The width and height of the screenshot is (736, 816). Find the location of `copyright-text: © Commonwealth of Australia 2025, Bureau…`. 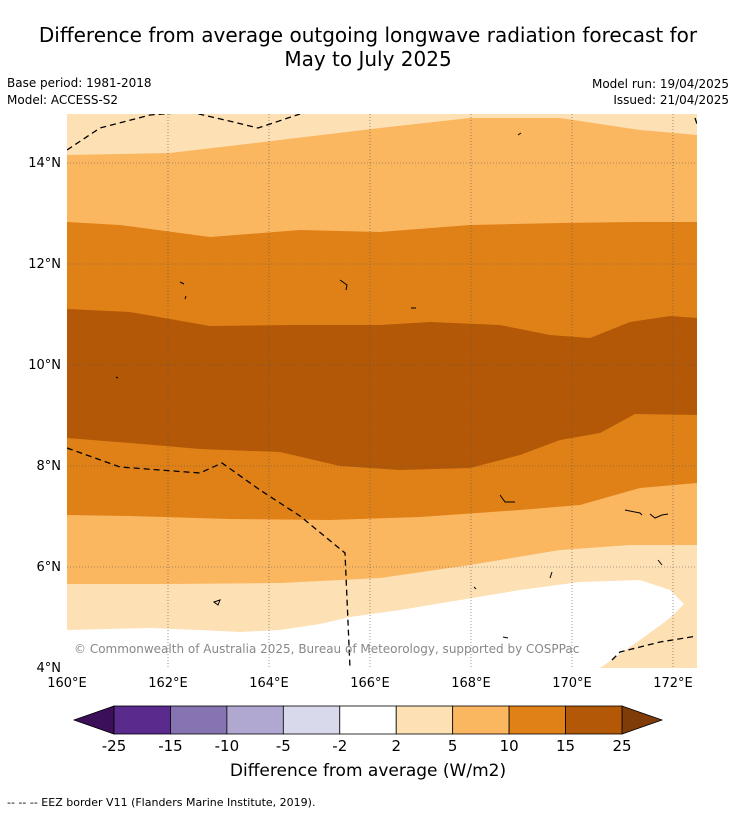

copyright-text: © Commonwealth of Australia 2025, Bureau… is located at coordinates (326, 649).